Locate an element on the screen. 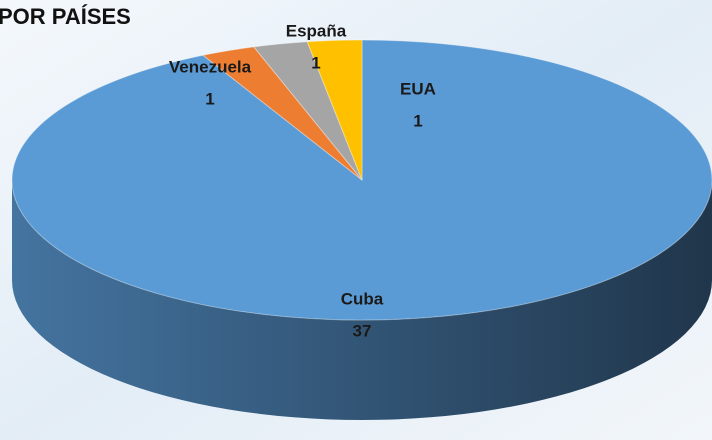 This screenshot has height=440, width=712. slice-label: España is located at coordinates (316, 30).